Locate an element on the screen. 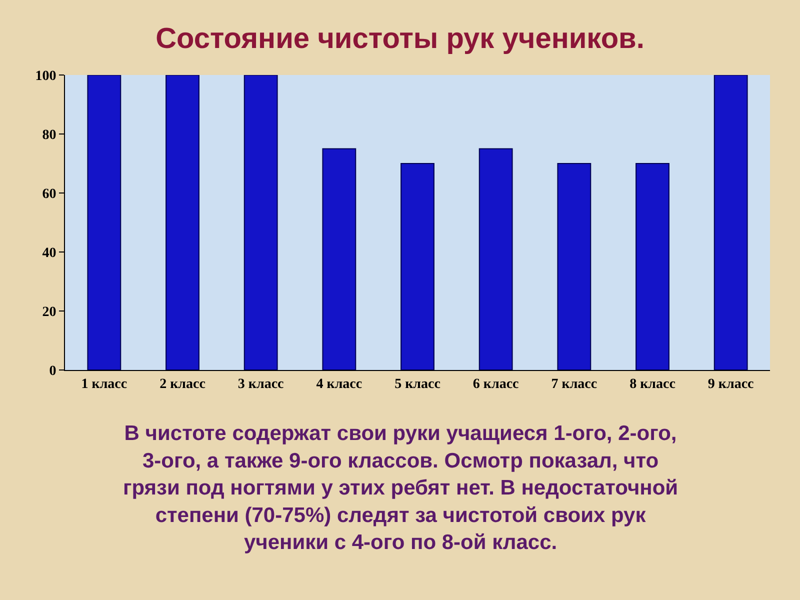 The image size is (800, 600). y-tick-label: 60 is located at coordinates (49, 194).